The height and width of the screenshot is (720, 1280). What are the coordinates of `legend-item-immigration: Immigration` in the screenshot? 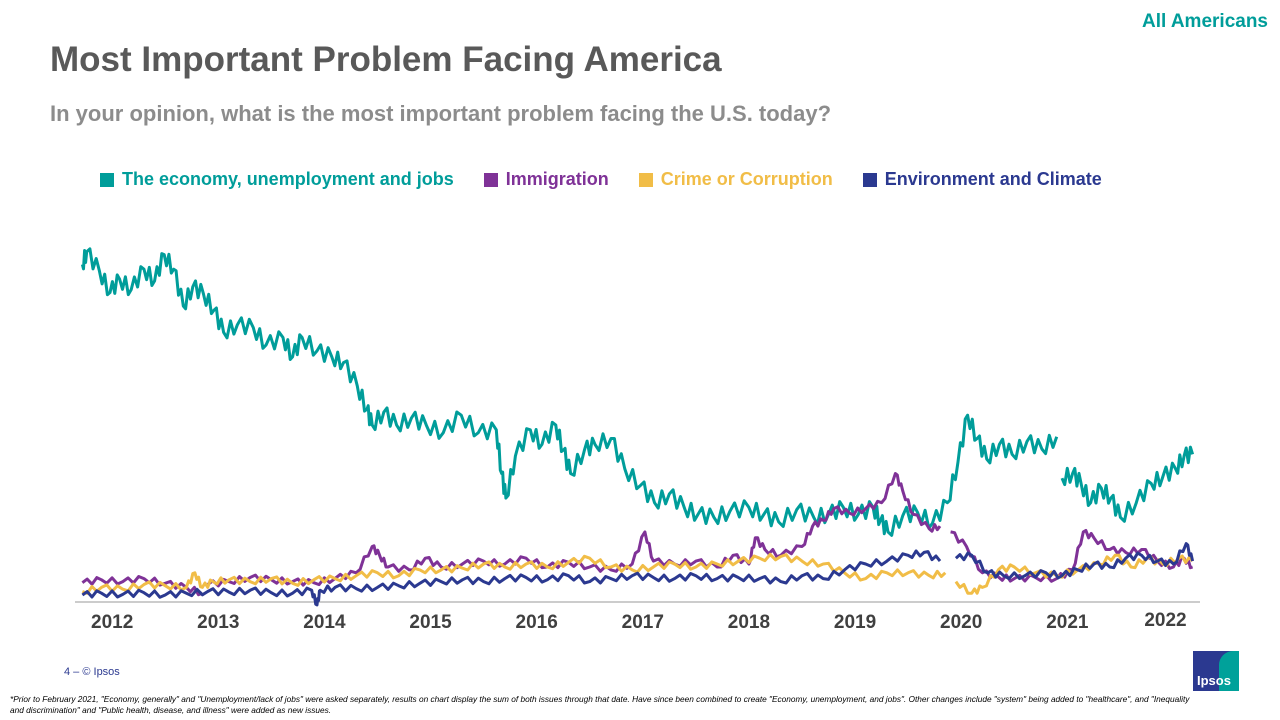 It's located at (546, 179).